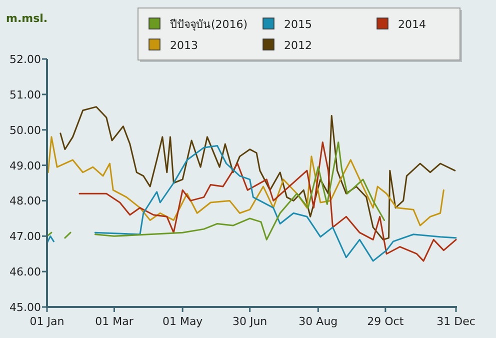 This screenshot has width=496, height=338. I want to click on legend-label: ปีปัจจุบัน(2016), so click(208, 24).